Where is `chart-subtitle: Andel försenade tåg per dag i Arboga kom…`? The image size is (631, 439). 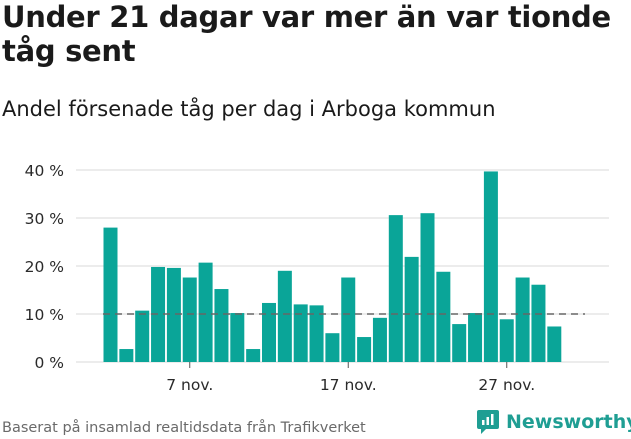 chart-subtitle: Andel försenade tåg per dag i Arboga kom… is located at coordinates (249, 109).